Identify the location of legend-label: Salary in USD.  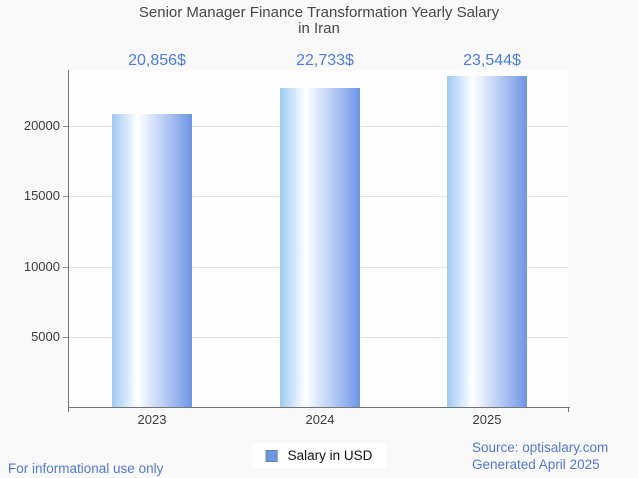
(330, 455).